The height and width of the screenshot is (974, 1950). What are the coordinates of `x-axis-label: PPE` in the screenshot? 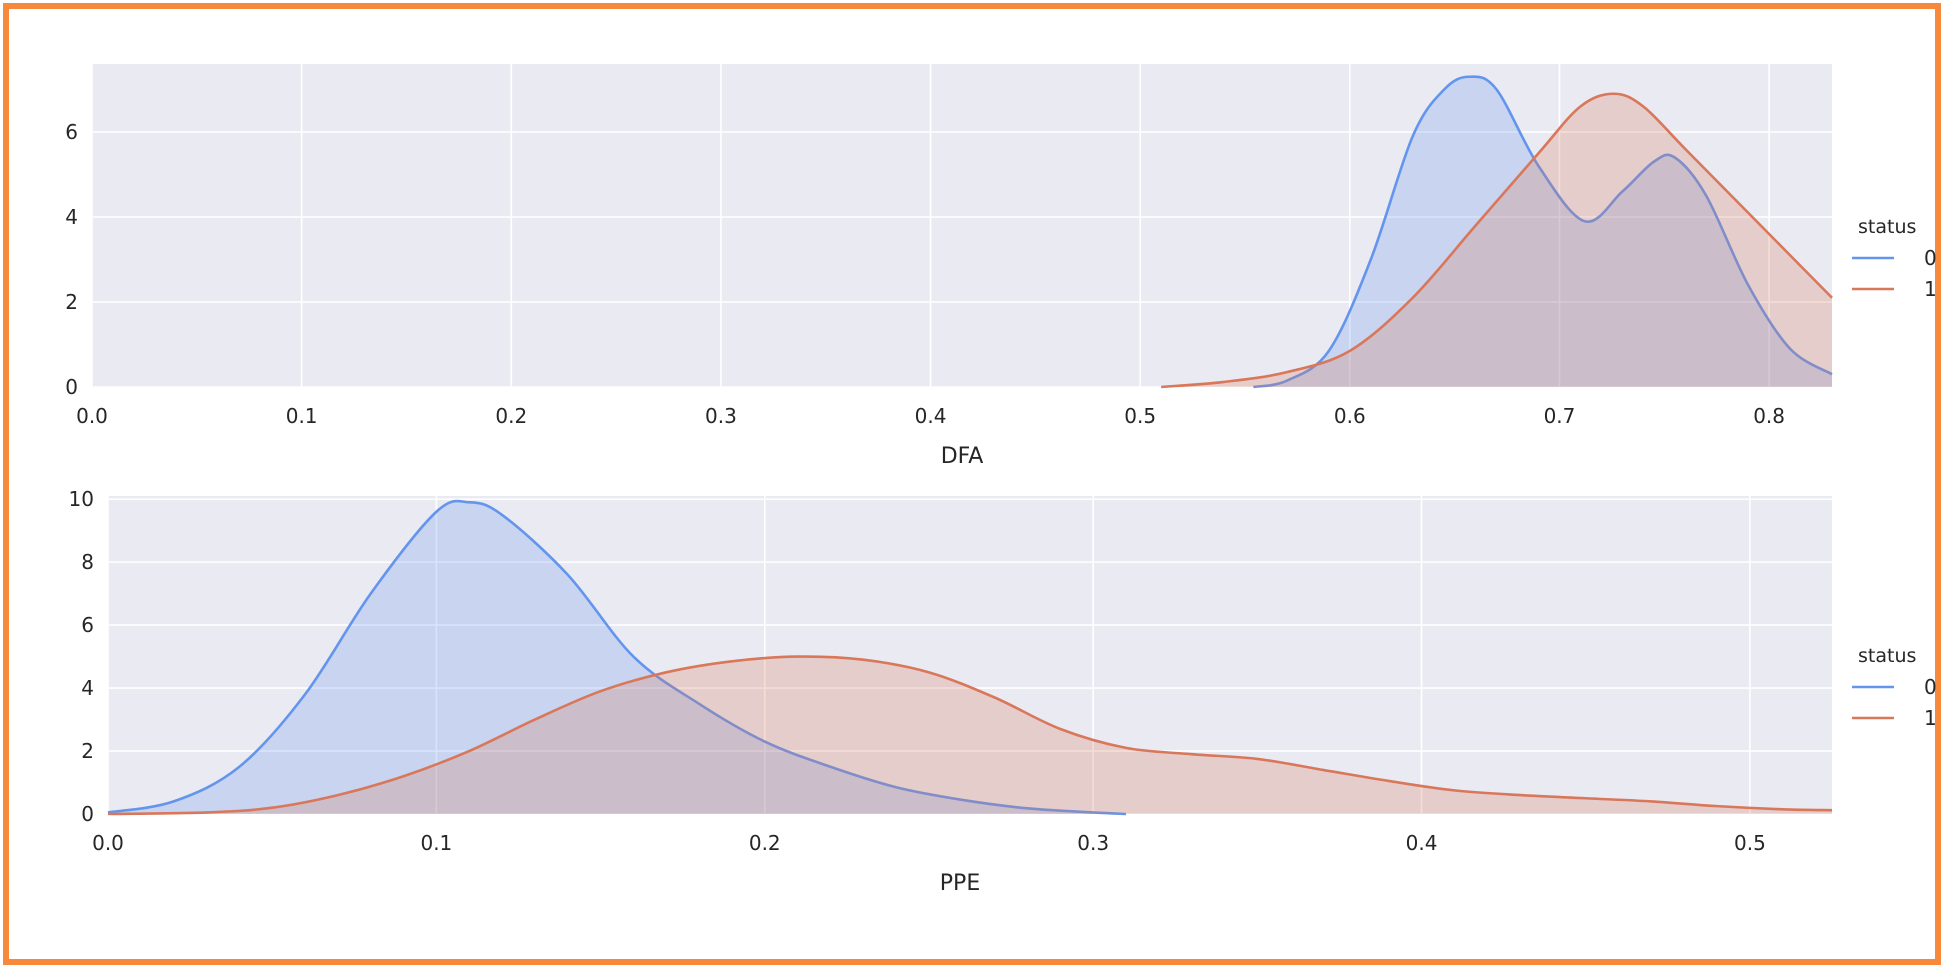 It's located at (960, 883).